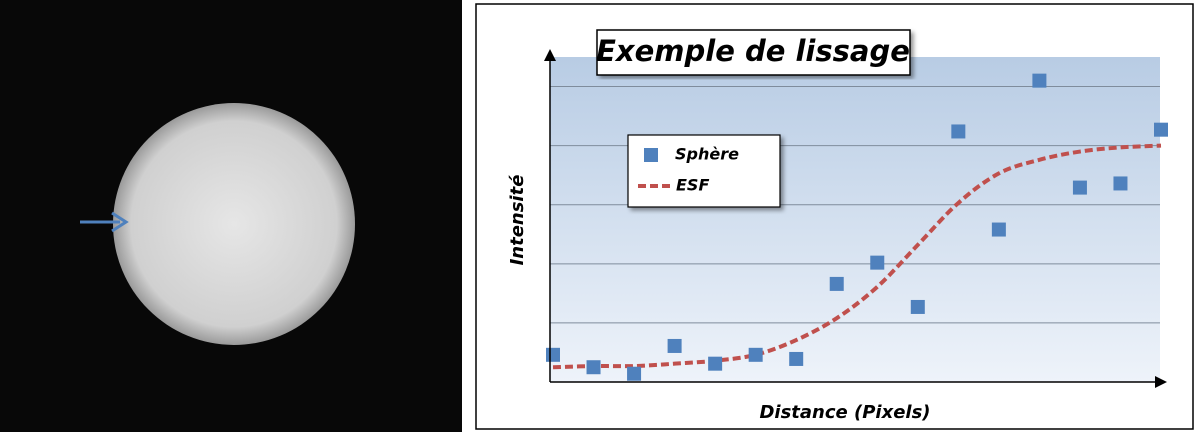  What do you see at coordinates (707, 154) in the screenshot?
I see `legend-label: Sphère` at bounding box center [707, 154].